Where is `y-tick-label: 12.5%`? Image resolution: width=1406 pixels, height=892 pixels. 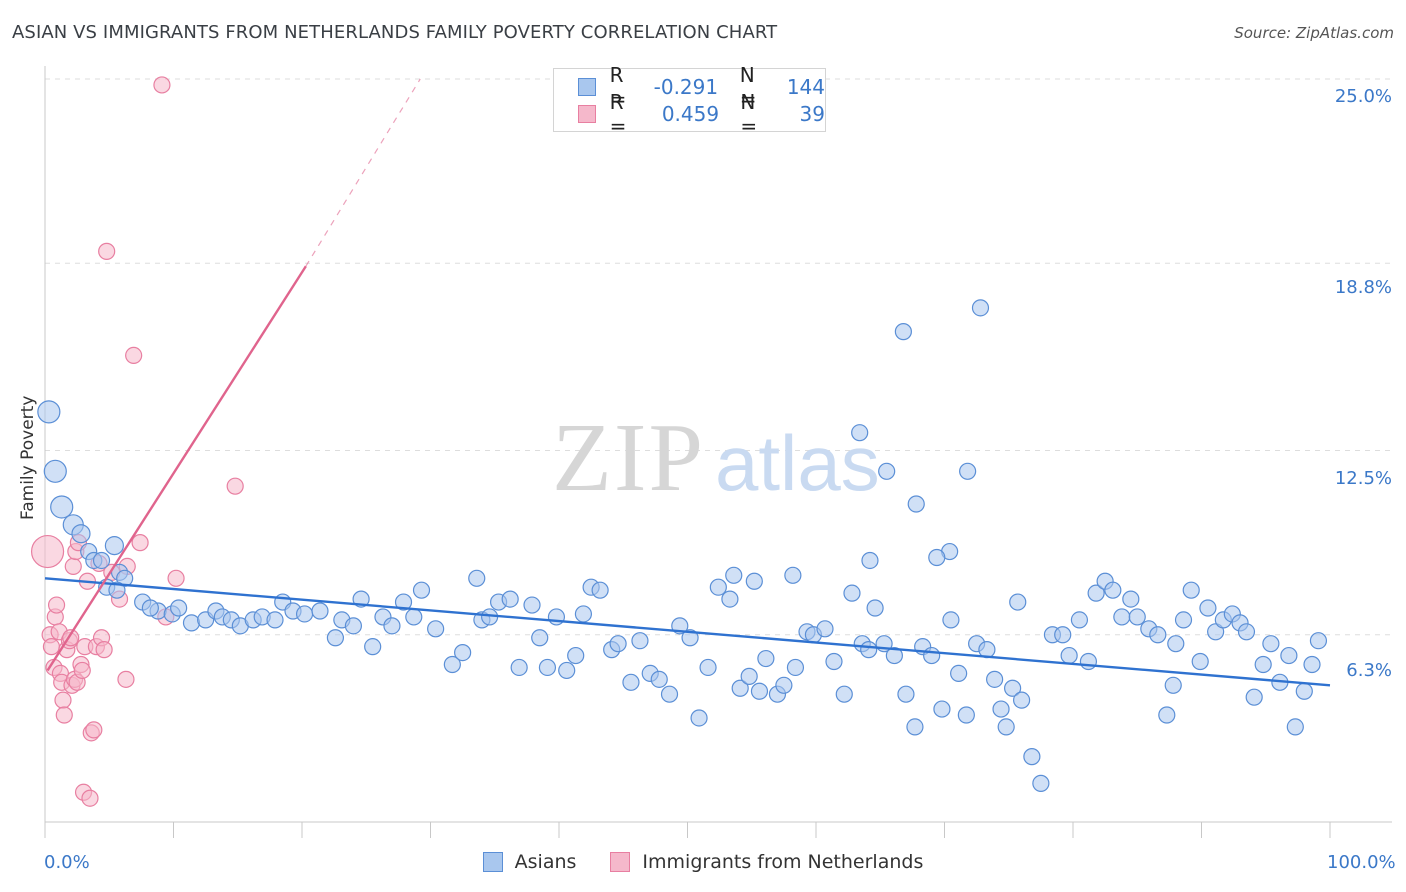 y-tick-label: 12.5% is located at coordinates (1363, 478).